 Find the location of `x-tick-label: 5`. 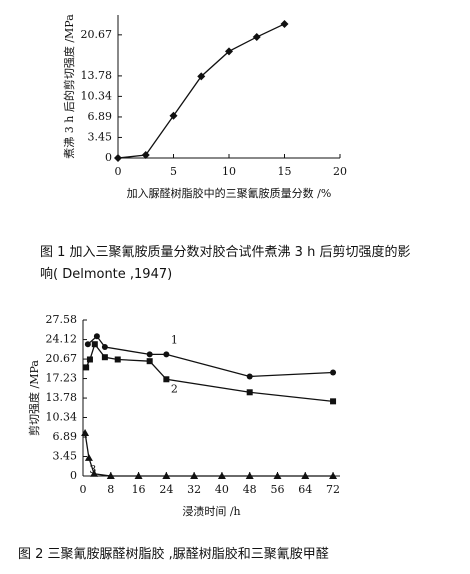

x-tick-label: 5 is located at coordinates (173, 171).